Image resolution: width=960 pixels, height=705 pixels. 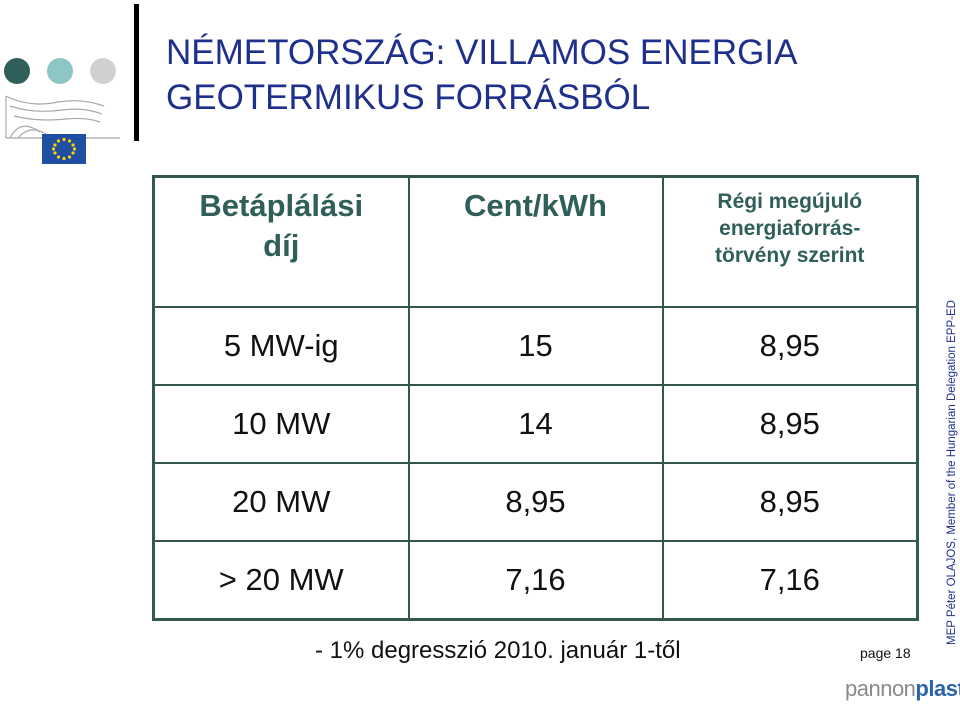 What do you see at coordinates (64, 149) in the screenshot?
I see `eu-flag-icon` at bounding box center [64, 149].